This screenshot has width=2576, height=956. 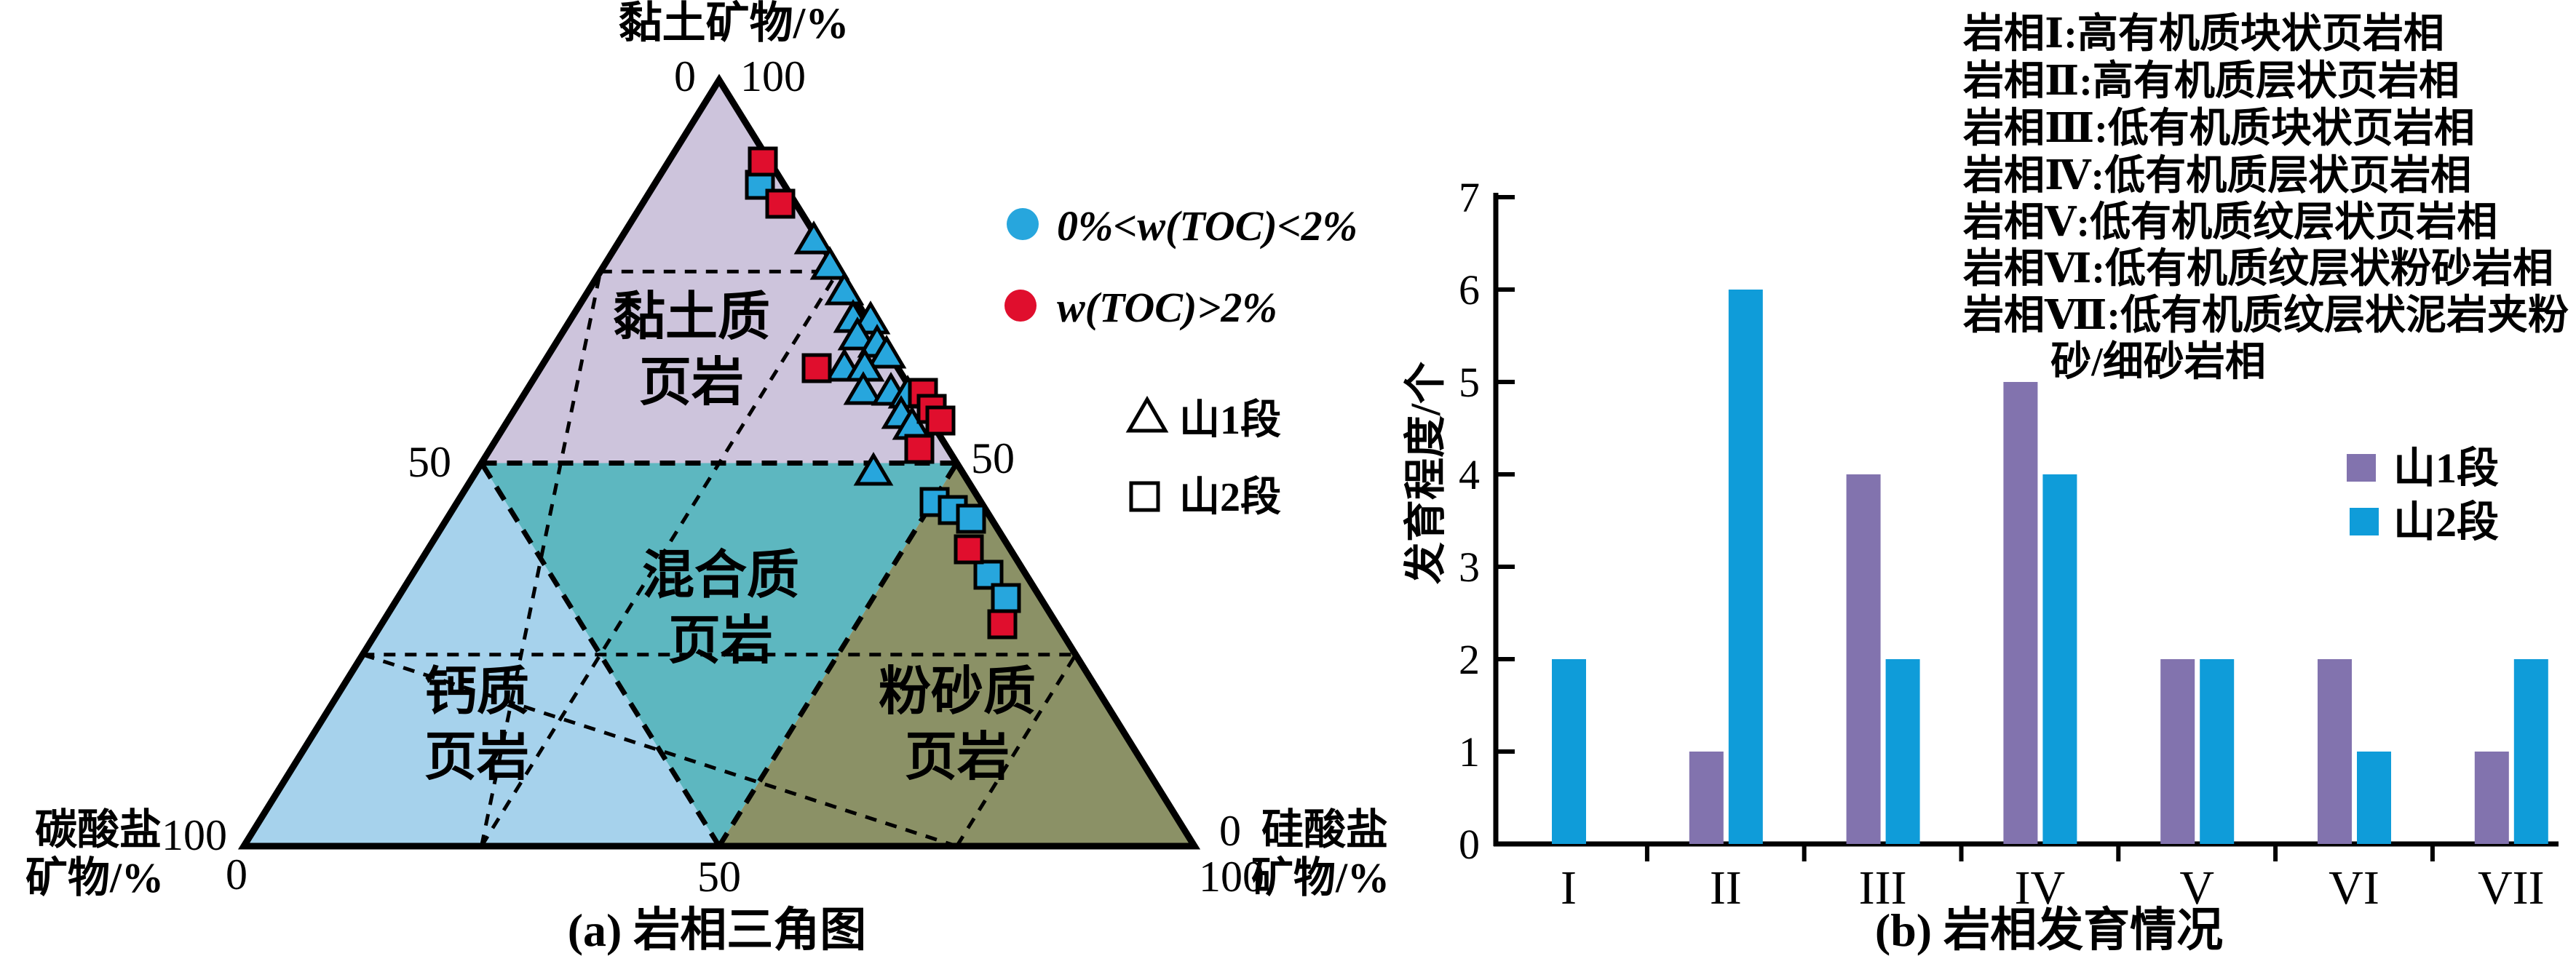 What do you see at coordinates (2211, 81) in the screenshot?
I see `facies-line-2: 岩相Ⅱ:高有机质层状页岩相` at bounding box center [2211, 81].